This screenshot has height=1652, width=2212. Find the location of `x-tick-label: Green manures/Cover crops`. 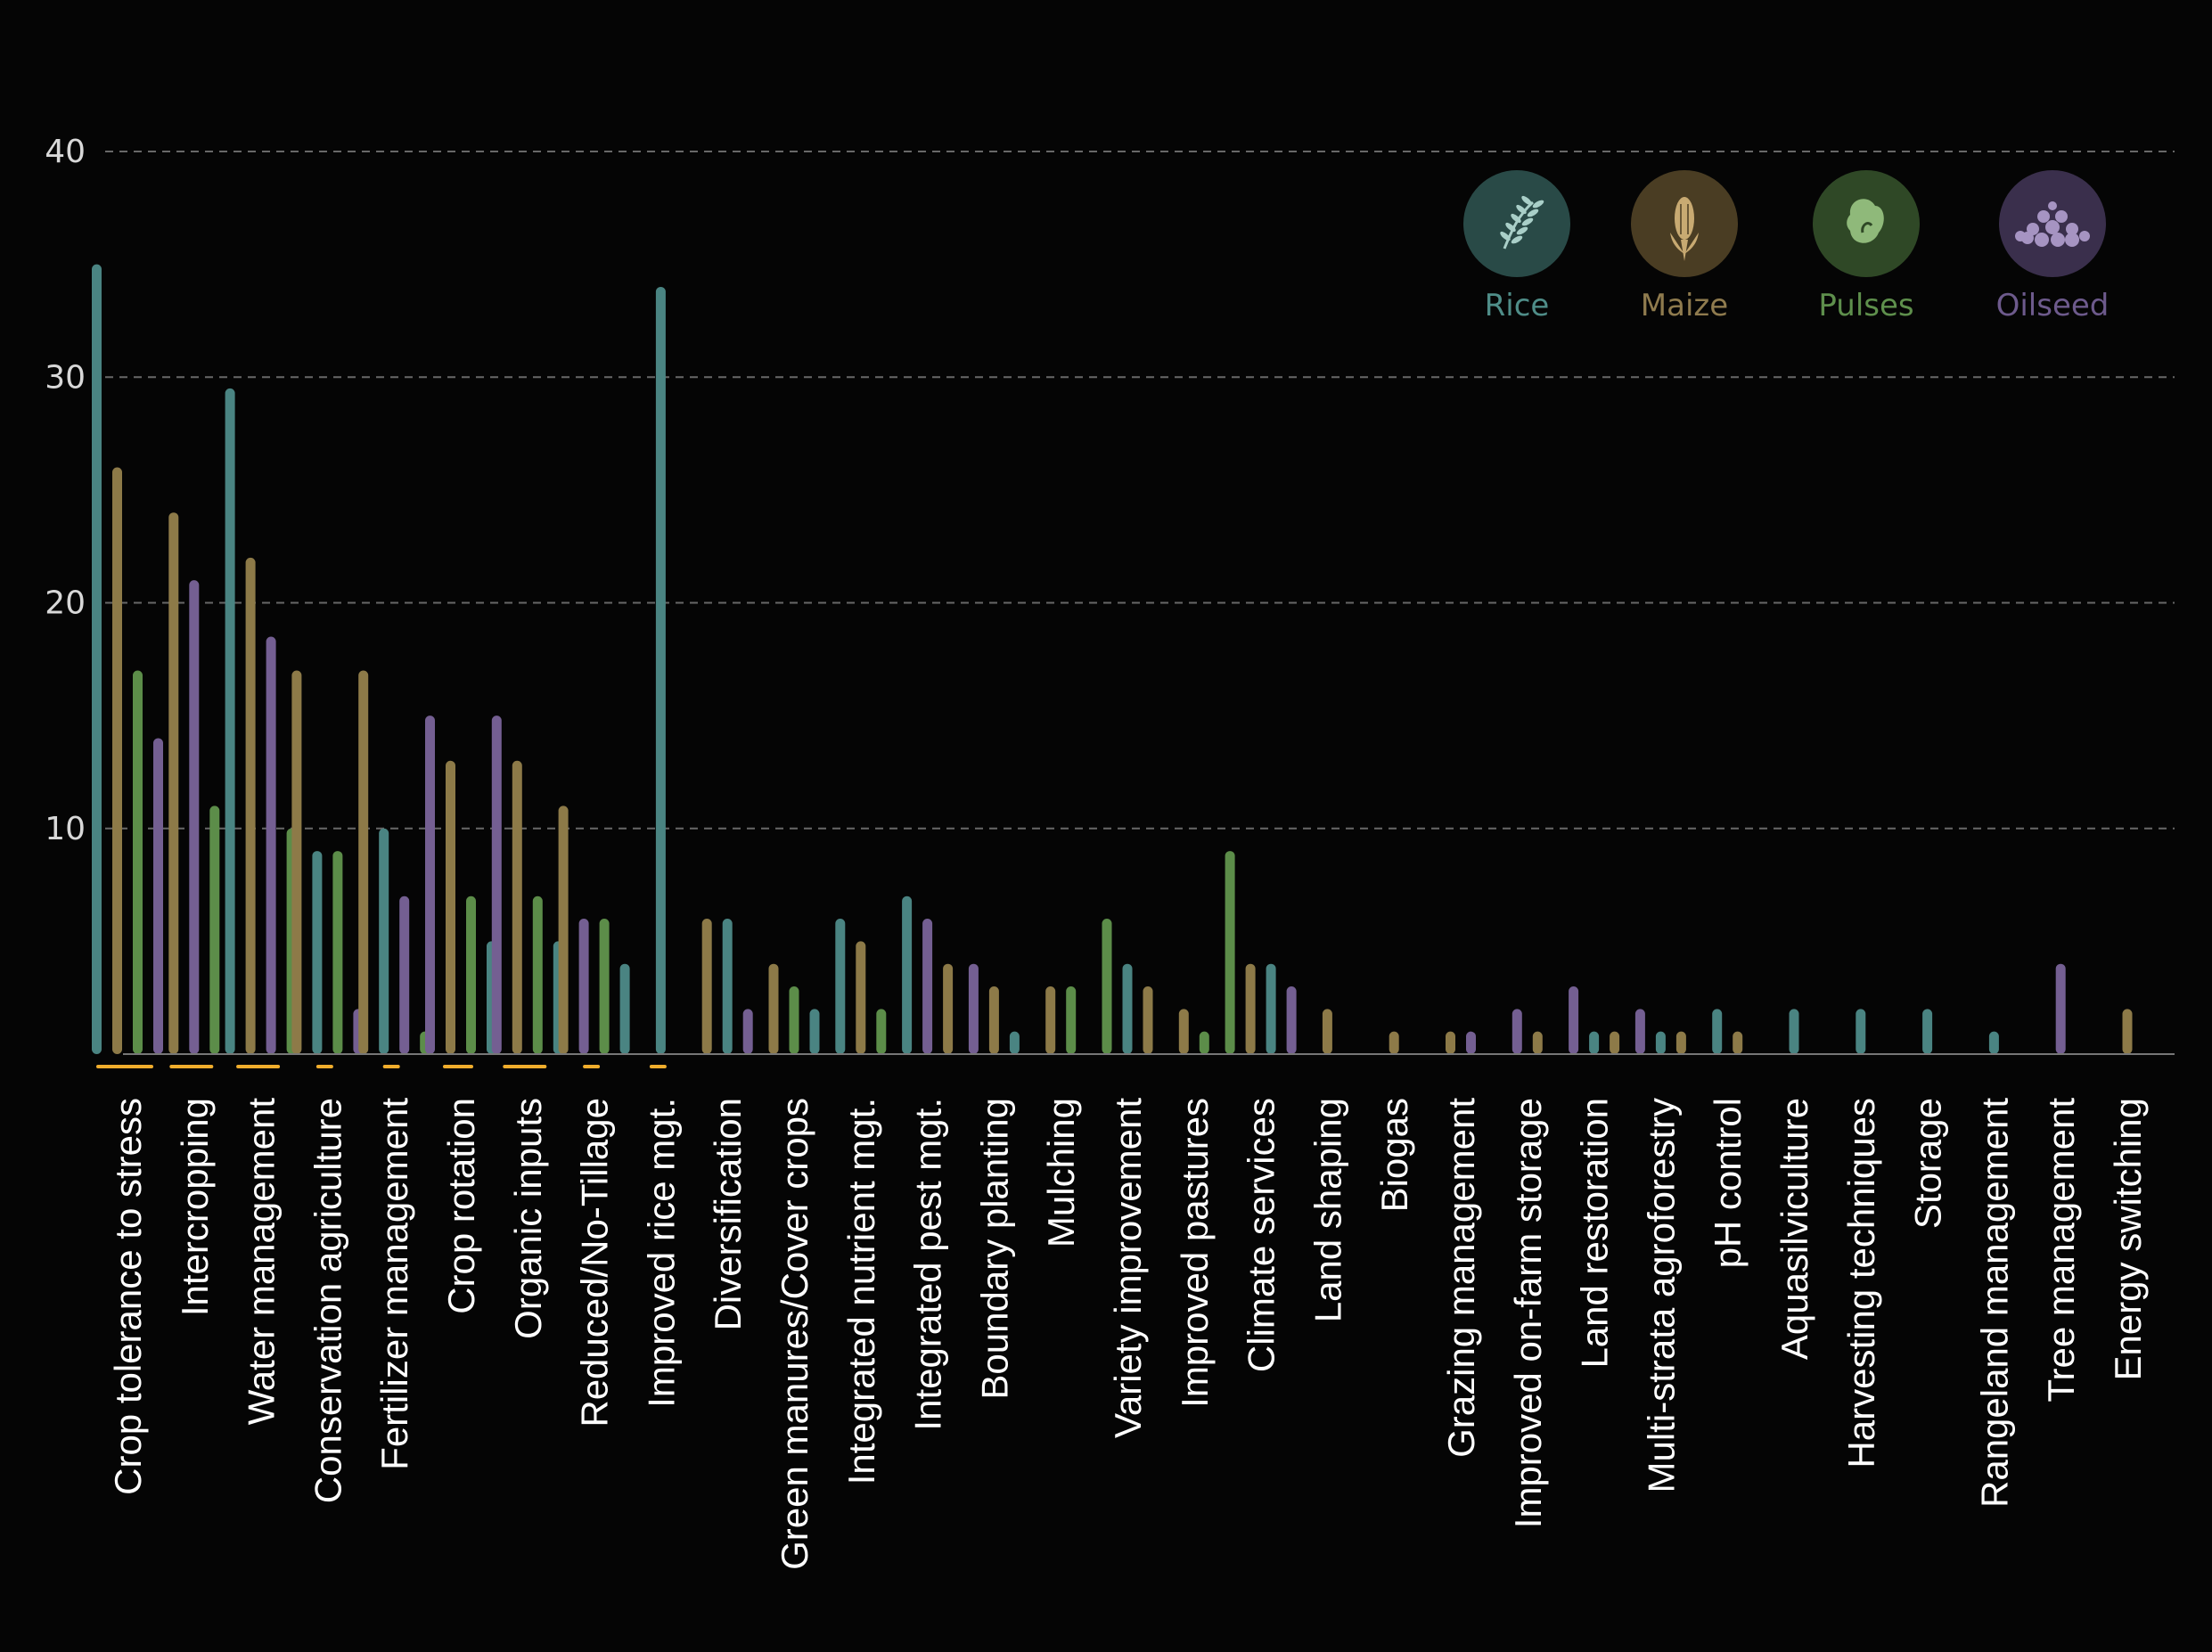

x-tick-label: Green manures/Cover crops is located at coordinates (794, 1334).